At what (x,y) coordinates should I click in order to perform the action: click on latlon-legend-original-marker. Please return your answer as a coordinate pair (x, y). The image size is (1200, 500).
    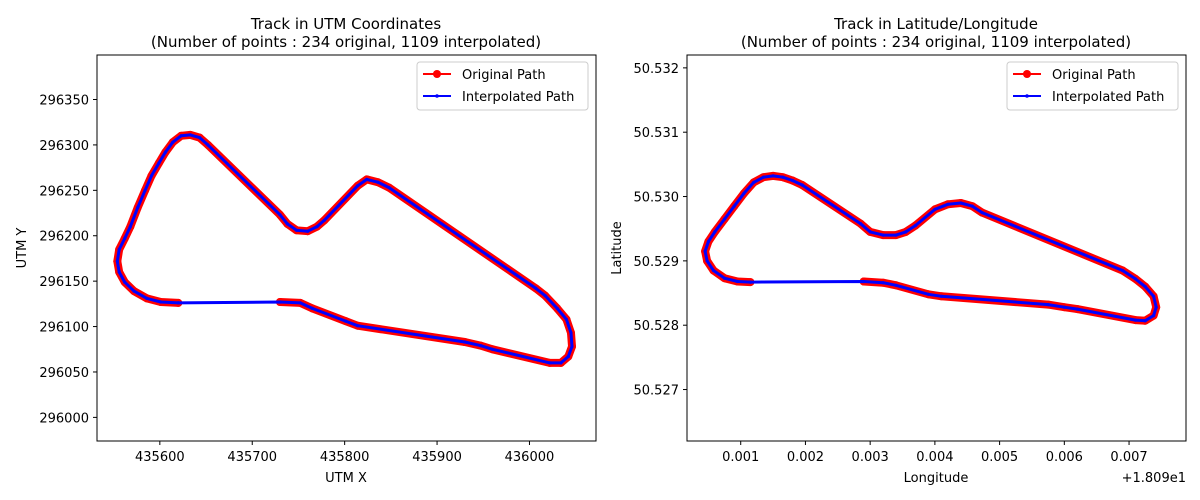
    Looking at the image, I should click on (1027, 74).